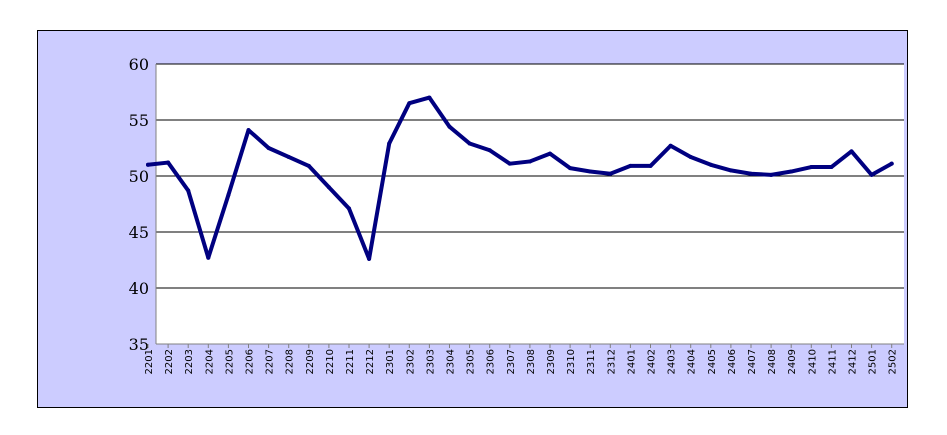 This screenshot has width=947, height=435. Describe the element at coordinates (832, 361) in the screenshot. I see `x-tick-label: 2411` at that location.